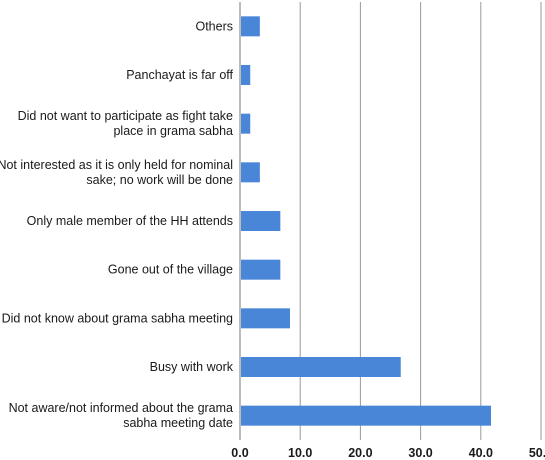 This screenshot has width=545, height=460. What do you see at coordinates (159, 180) in the screenshot?
I see `category-label: sake; no work will be done` at bounding box center [159, 180].